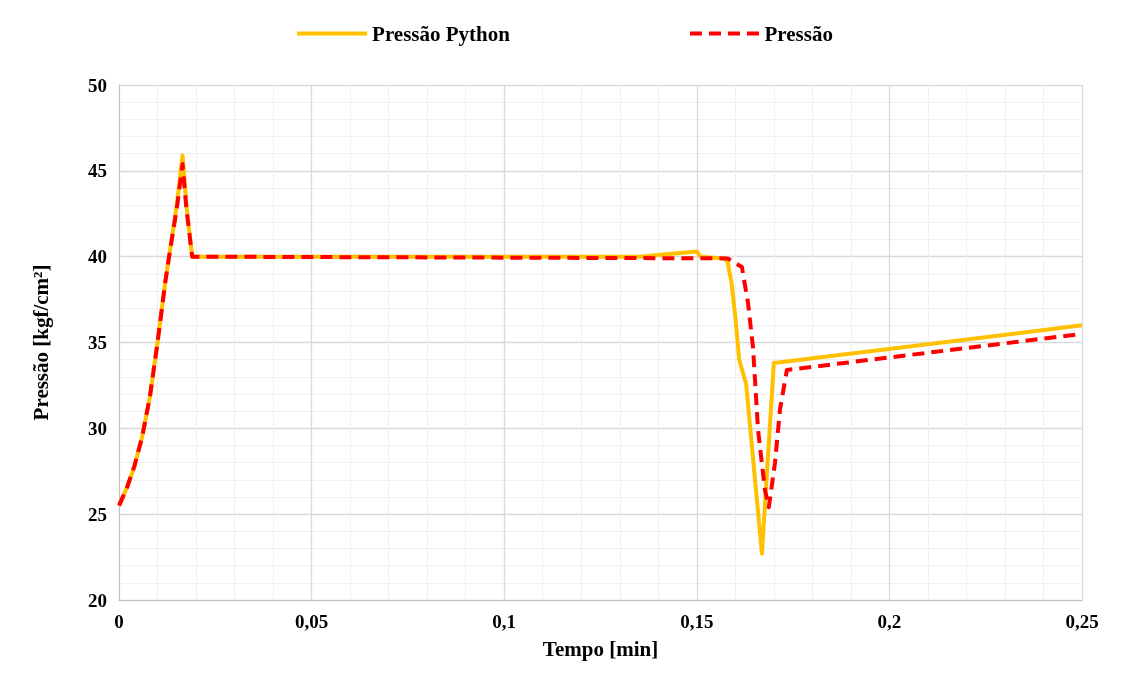 This screenshot has height=682, width=1130. What do you see at coordinates (504, 621) in the screenshot?
I see `x-tick-label: 0,1` at bounding box center [504, 621].